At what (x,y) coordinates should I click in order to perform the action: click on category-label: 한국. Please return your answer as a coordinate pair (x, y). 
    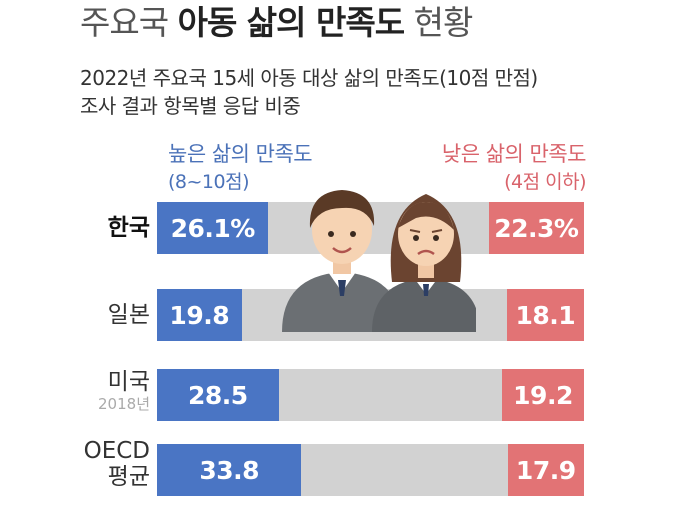
    Looking at the image, I should click on (128, 228).